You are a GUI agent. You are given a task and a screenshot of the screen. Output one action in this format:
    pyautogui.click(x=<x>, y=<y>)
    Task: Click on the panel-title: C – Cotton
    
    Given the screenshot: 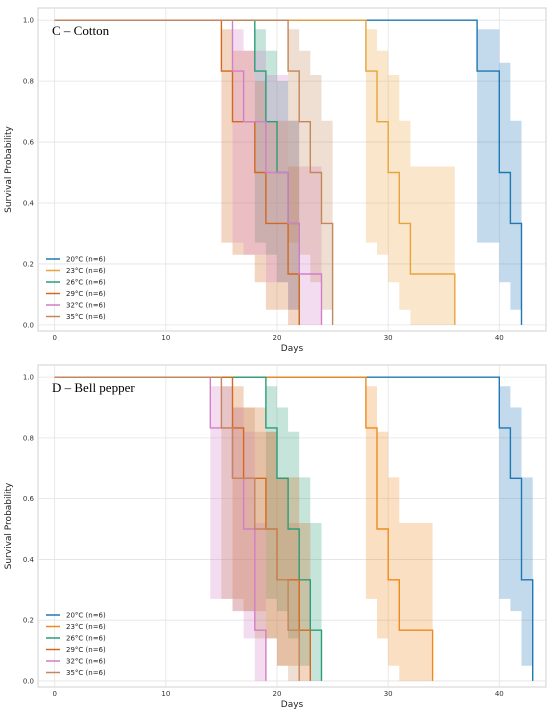 What is the action you would take?
    pyautogui.click(x=81, y=30)
    